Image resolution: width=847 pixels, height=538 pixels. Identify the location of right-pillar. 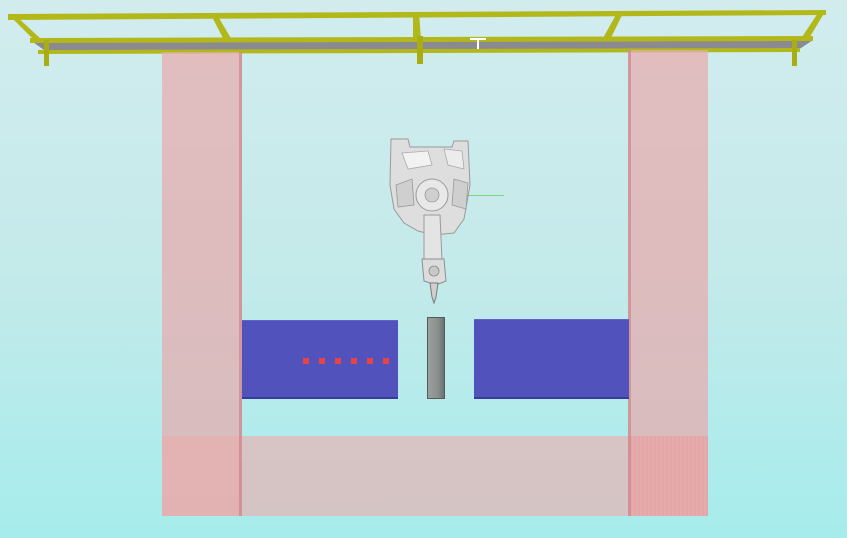
(668, 283).